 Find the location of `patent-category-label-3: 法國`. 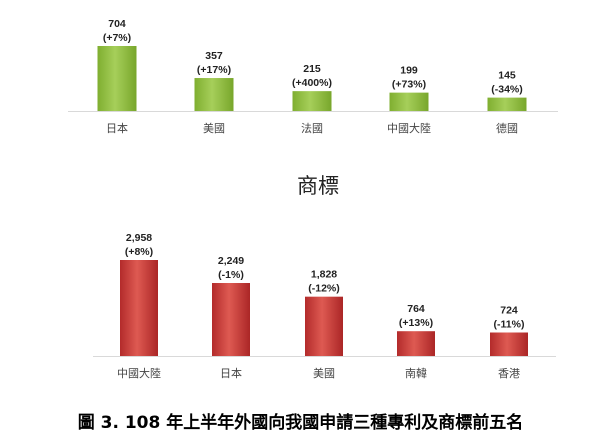

patent-category-label-3: 法國 is located at coordinates (312, 128).